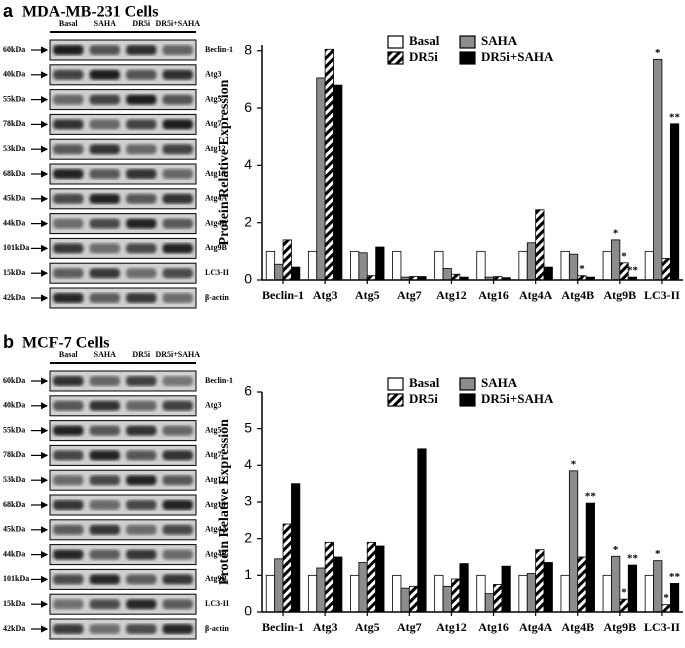 The height and width of the screenshot is (648, 685). I want to click on x-tick-label: Atg4B, so click(577, 627).